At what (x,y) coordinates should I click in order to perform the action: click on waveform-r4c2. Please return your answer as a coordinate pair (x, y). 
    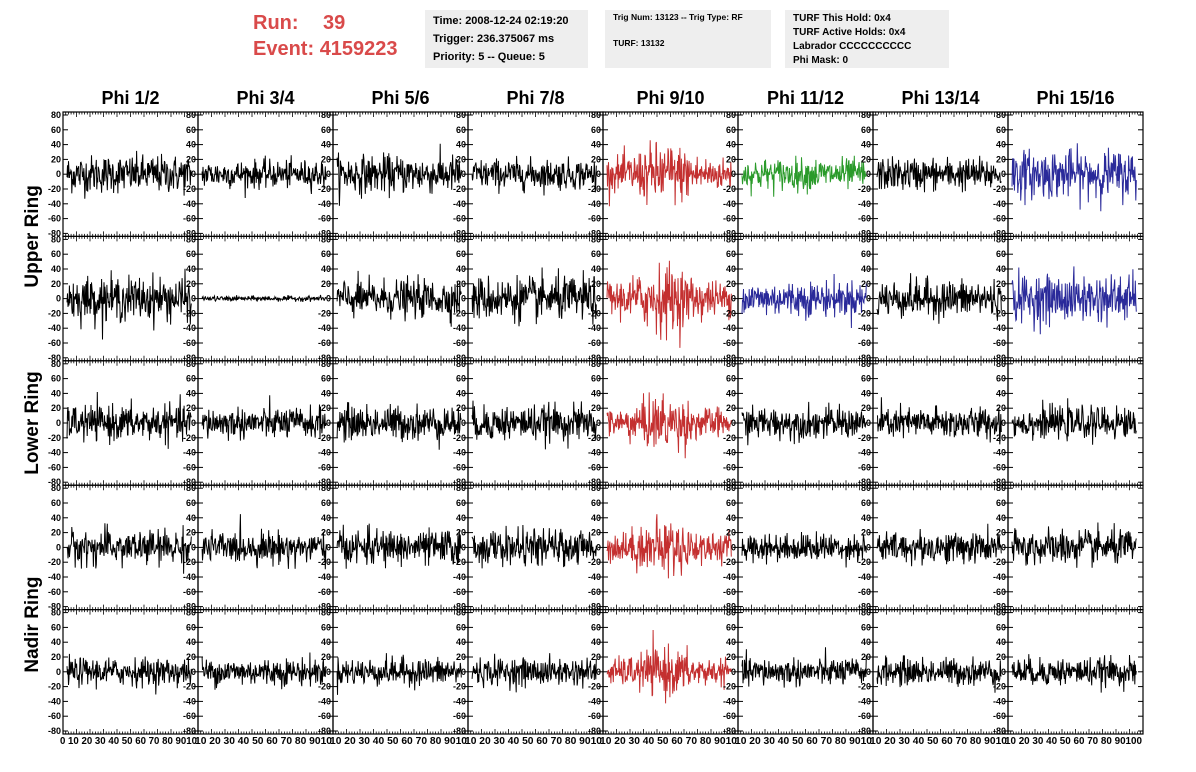
    Looking at the image, I should click on (264, 542).